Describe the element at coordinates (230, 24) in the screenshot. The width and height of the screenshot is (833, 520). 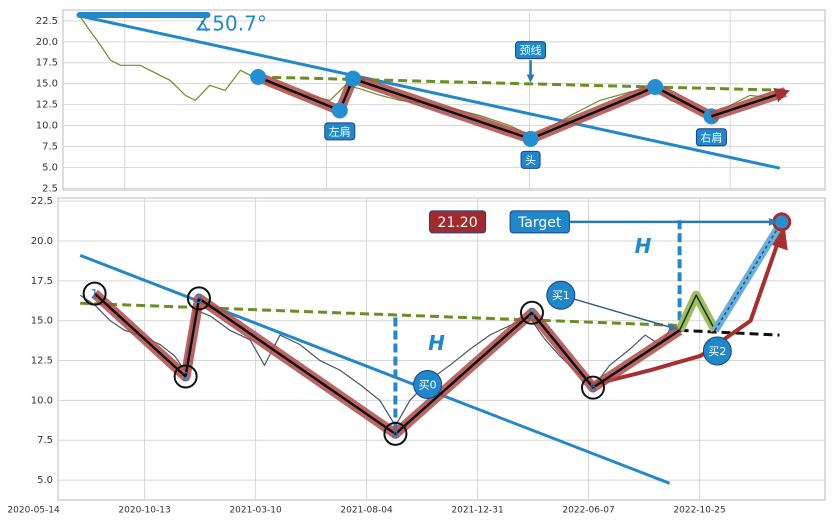
I see `annotation-label: ∡50.7°` at that location.